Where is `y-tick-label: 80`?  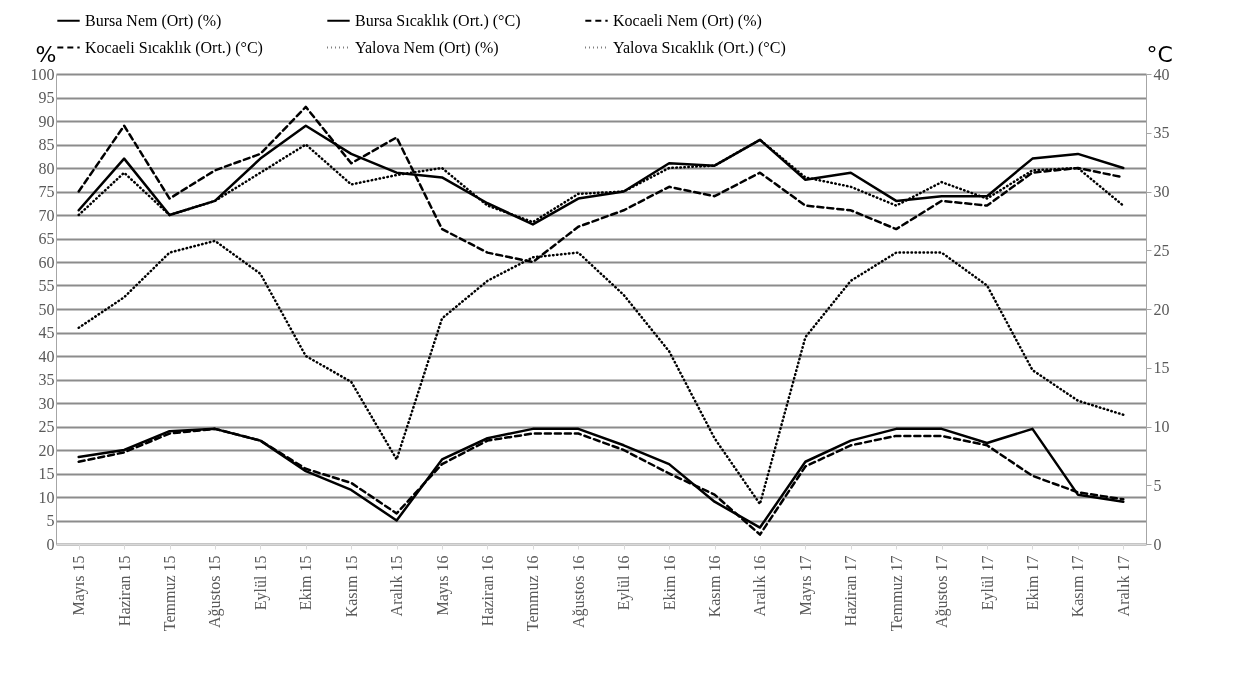 y-tick-label: 80 is located at coordinates (46, 168).